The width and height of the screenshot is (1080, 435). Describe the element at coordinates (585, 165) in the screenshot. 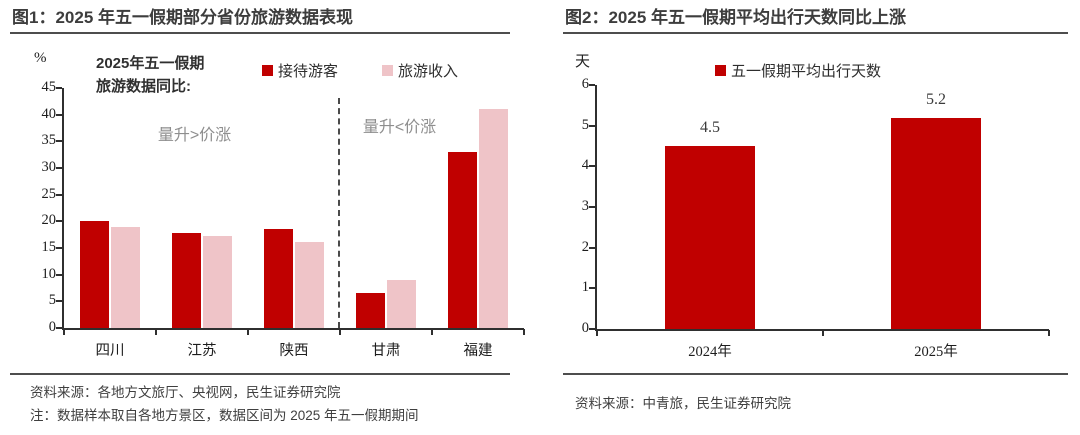

I see `y-tick-label: 4` at that location.